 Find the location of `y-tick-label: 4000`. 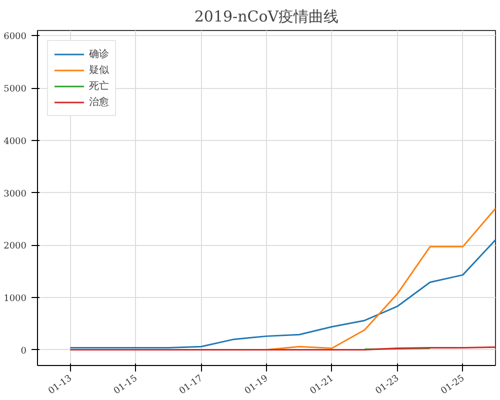

y-tick-label: 4000 is located at coordinates (15, 141).